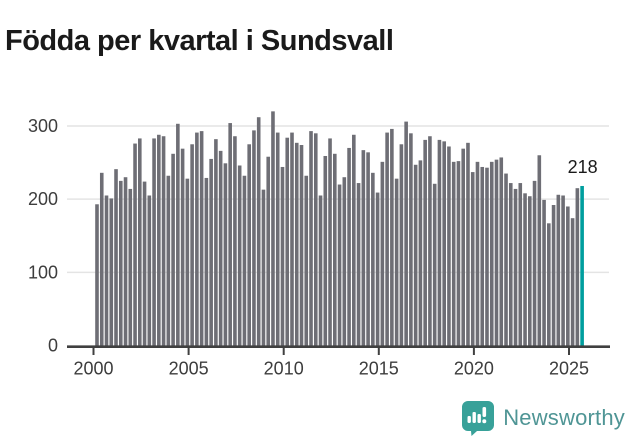 This screenshot has width=631, height=439. Describe the element at coordinates (474, 369) in the screenshot. I see `x-tick-label-2020: 2020` at that location.